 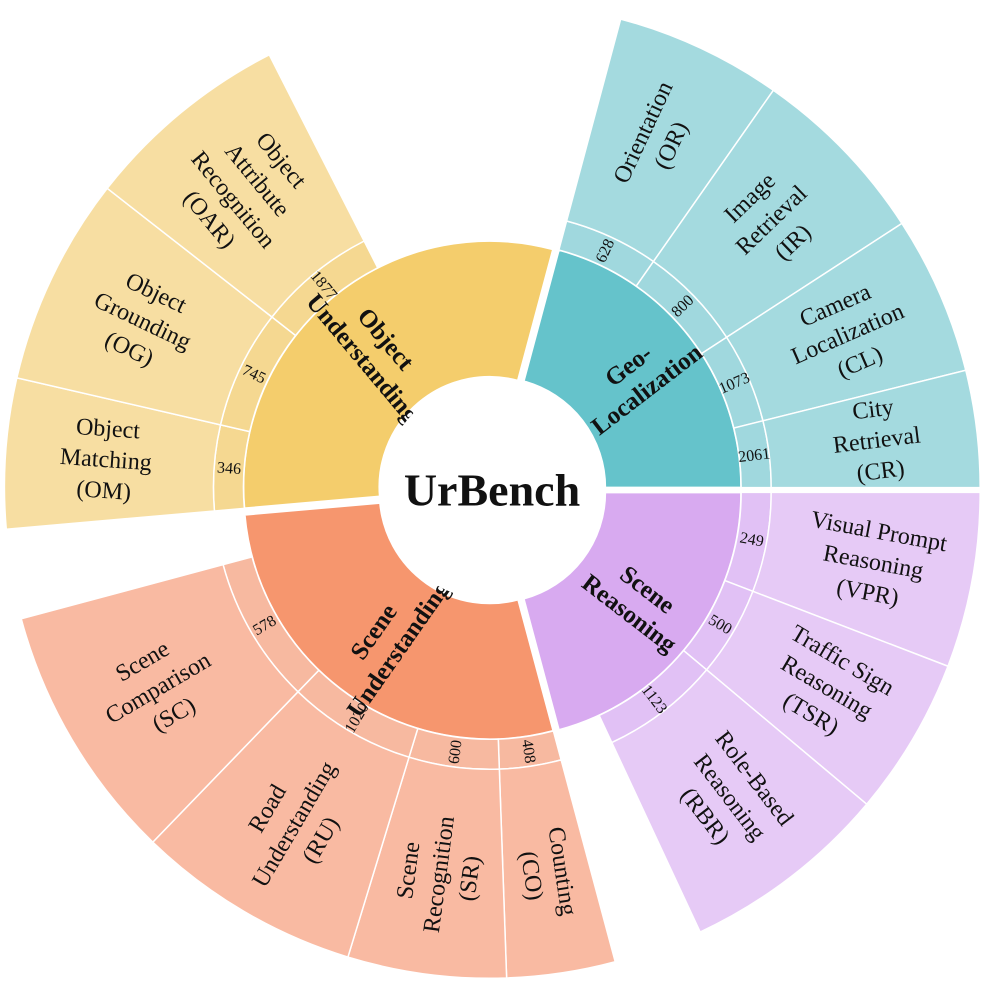 What do you see at coordinates (871, 429) in the screenshot?
I see `task-wedge-city-retrieval-cr` at bounding box center [871, 429].